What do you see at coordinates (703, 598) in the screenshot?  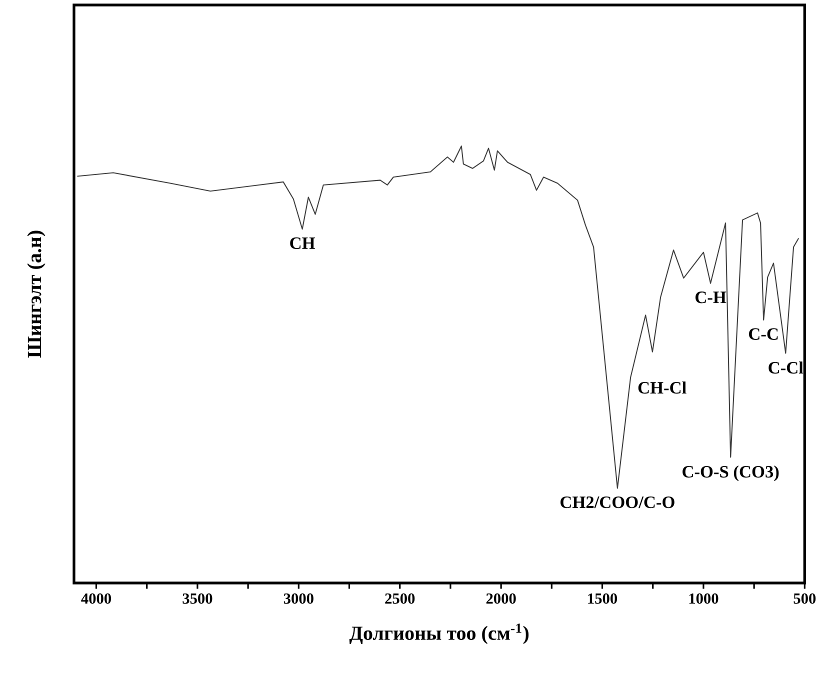 I see `x-tick-label: 1000` at bounding box center [703, 598].